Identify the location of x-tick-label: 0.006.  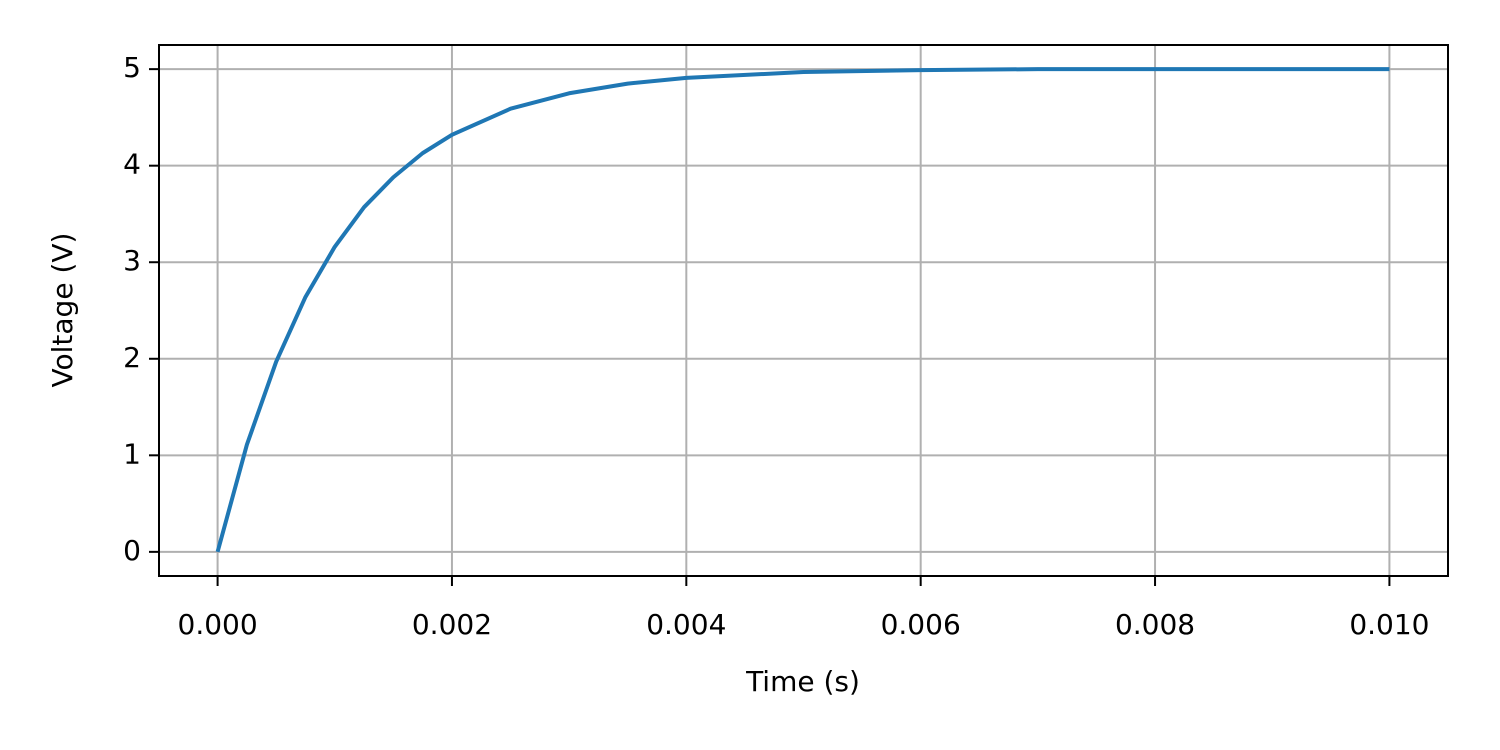
(921, 624).